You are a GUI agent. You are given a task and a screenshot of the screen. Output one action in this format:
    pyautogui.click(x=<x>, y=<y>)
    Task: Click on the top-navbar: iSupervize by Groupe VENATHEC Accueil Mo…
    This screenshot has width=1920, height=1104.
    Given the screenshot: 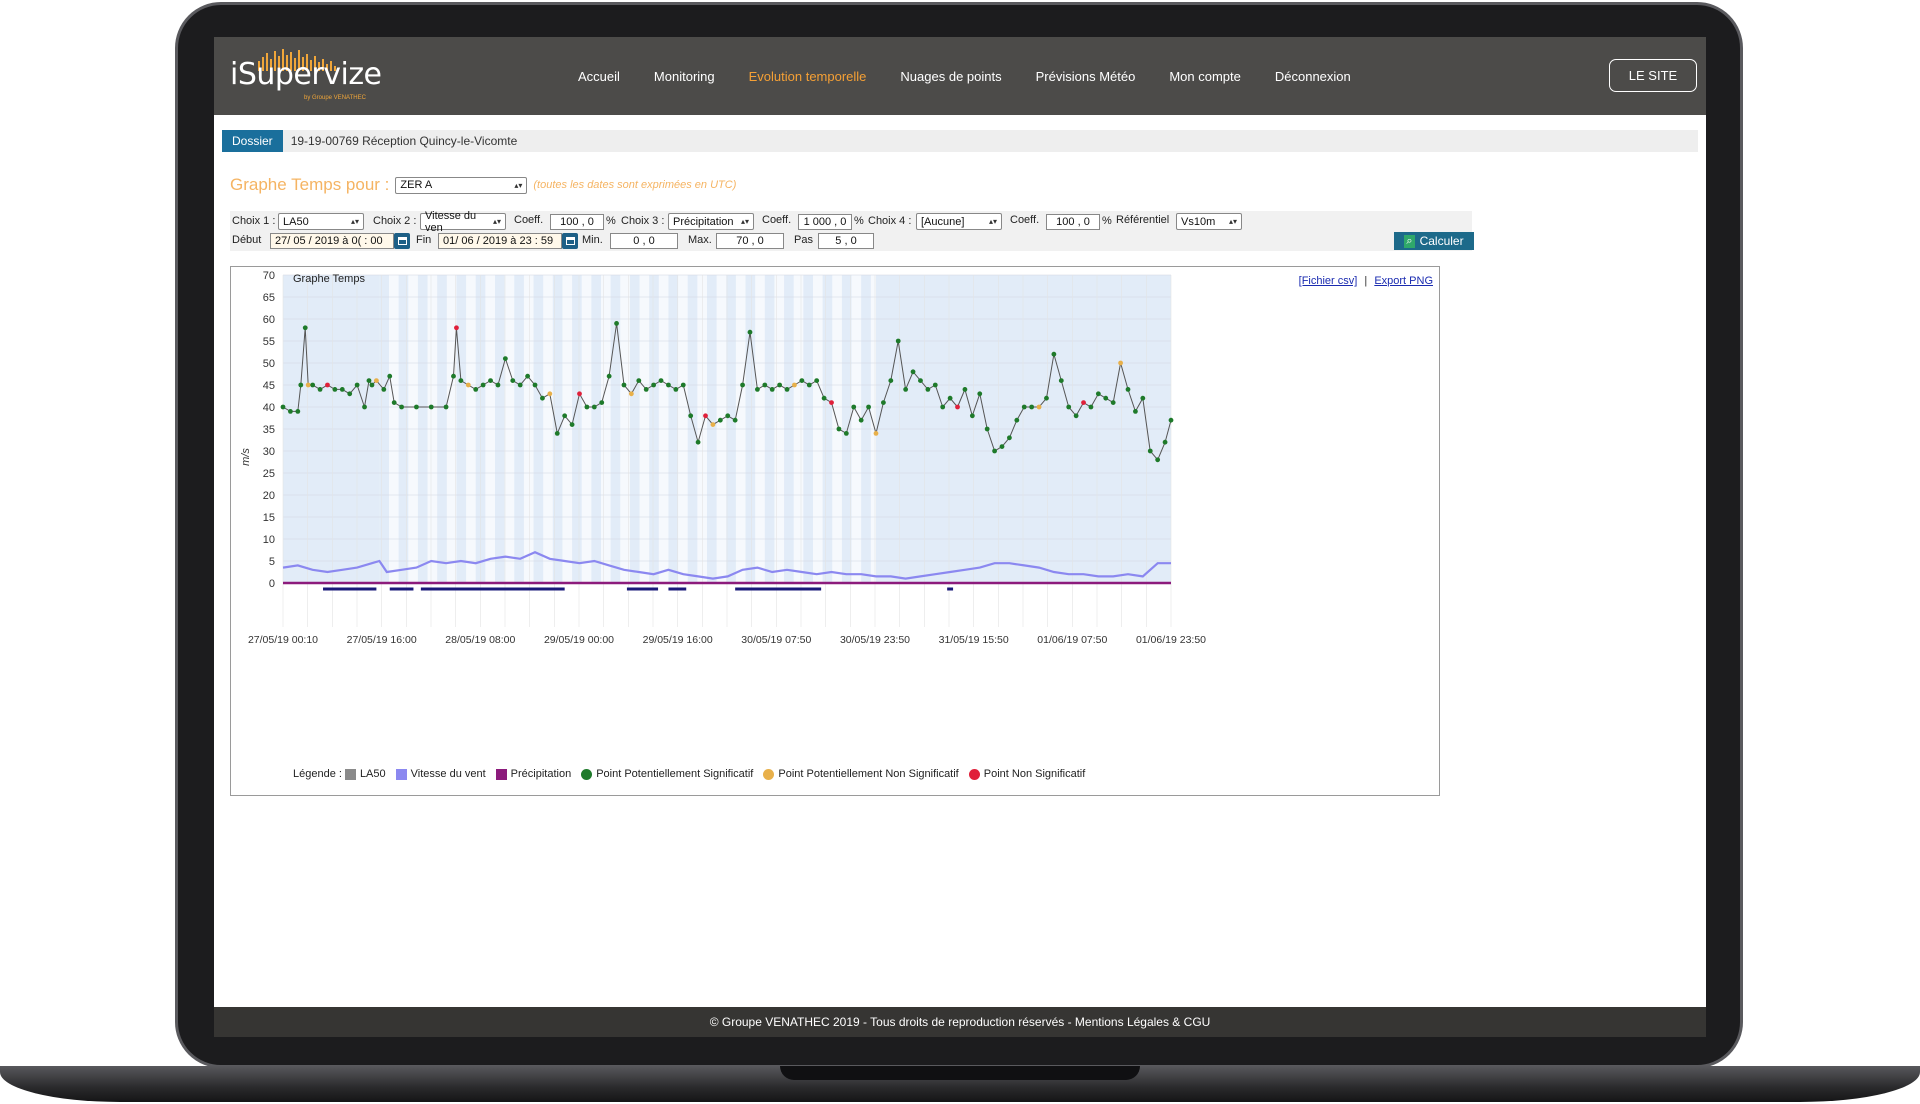 What is the action you would take?
    pyautogui.click(x=960, y=76)
    